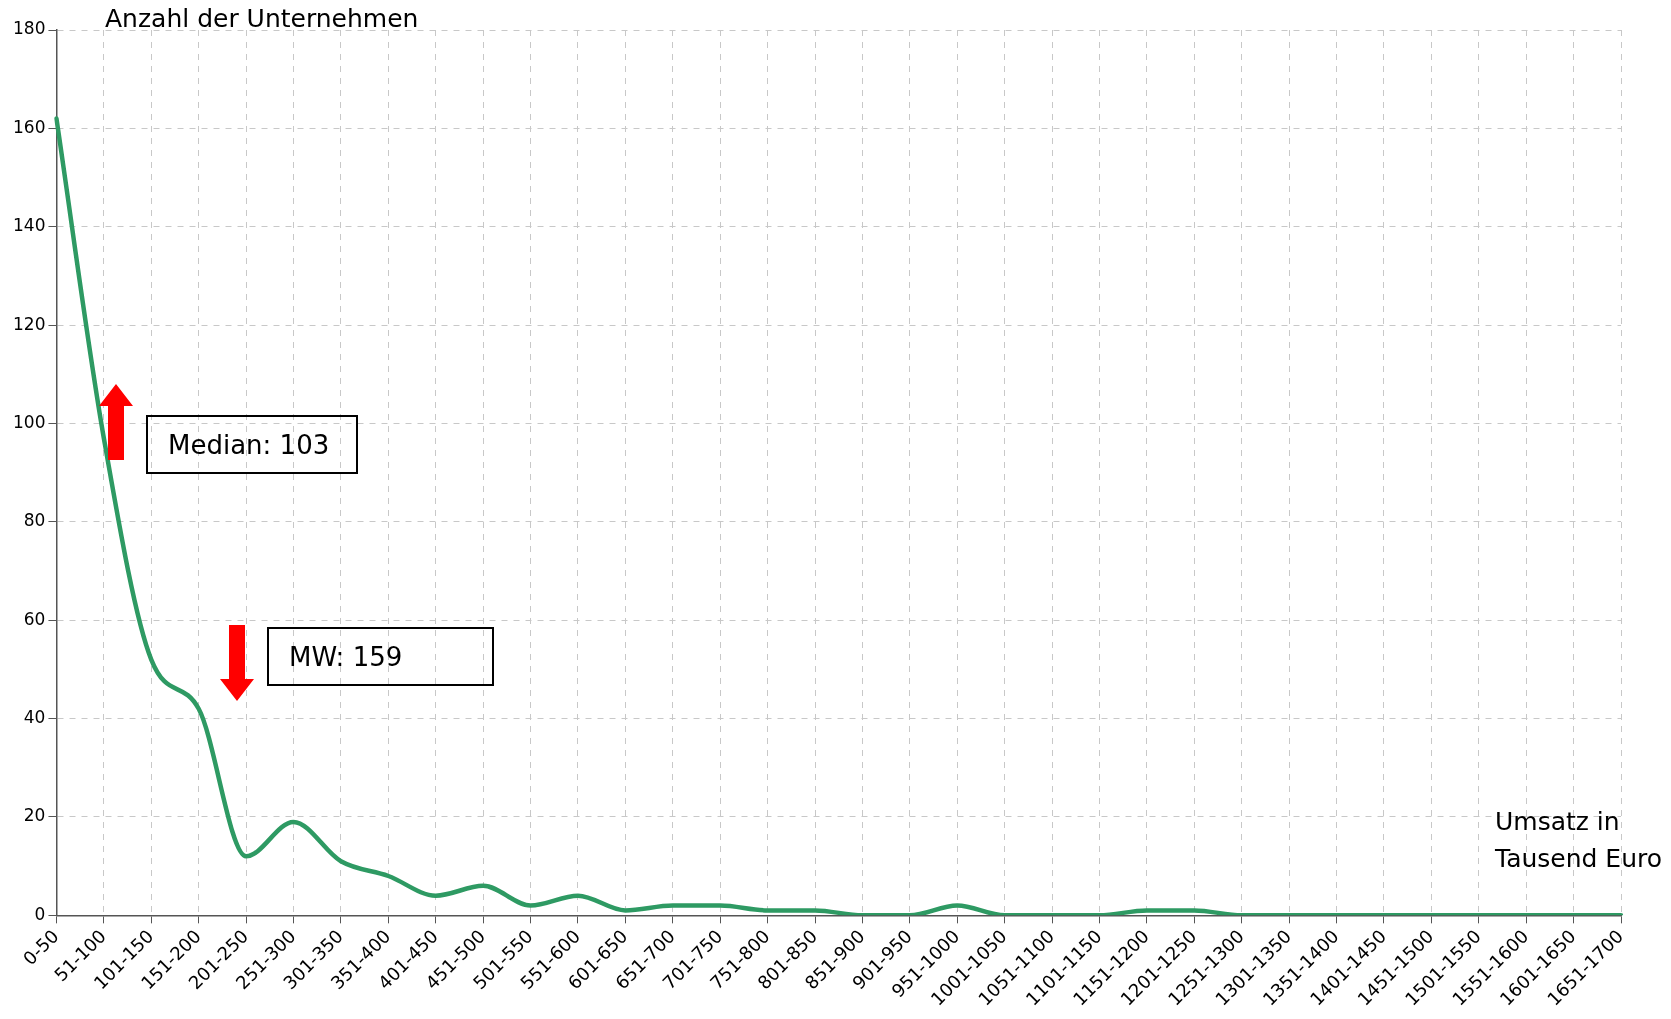 The image size is (1671, 1019). I want to click on y-axis-title: Anzahl der Unternehmen, so click(262, 18).